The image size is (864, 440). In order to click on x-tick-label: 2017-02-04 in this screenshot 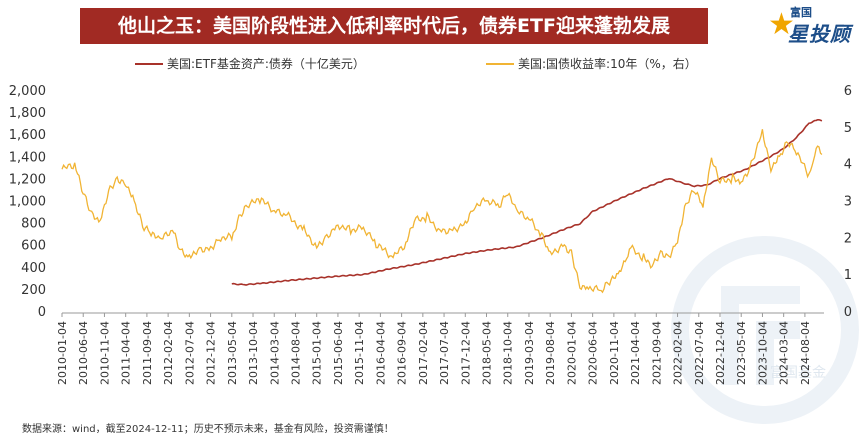, I will do `click(423, 353)`.